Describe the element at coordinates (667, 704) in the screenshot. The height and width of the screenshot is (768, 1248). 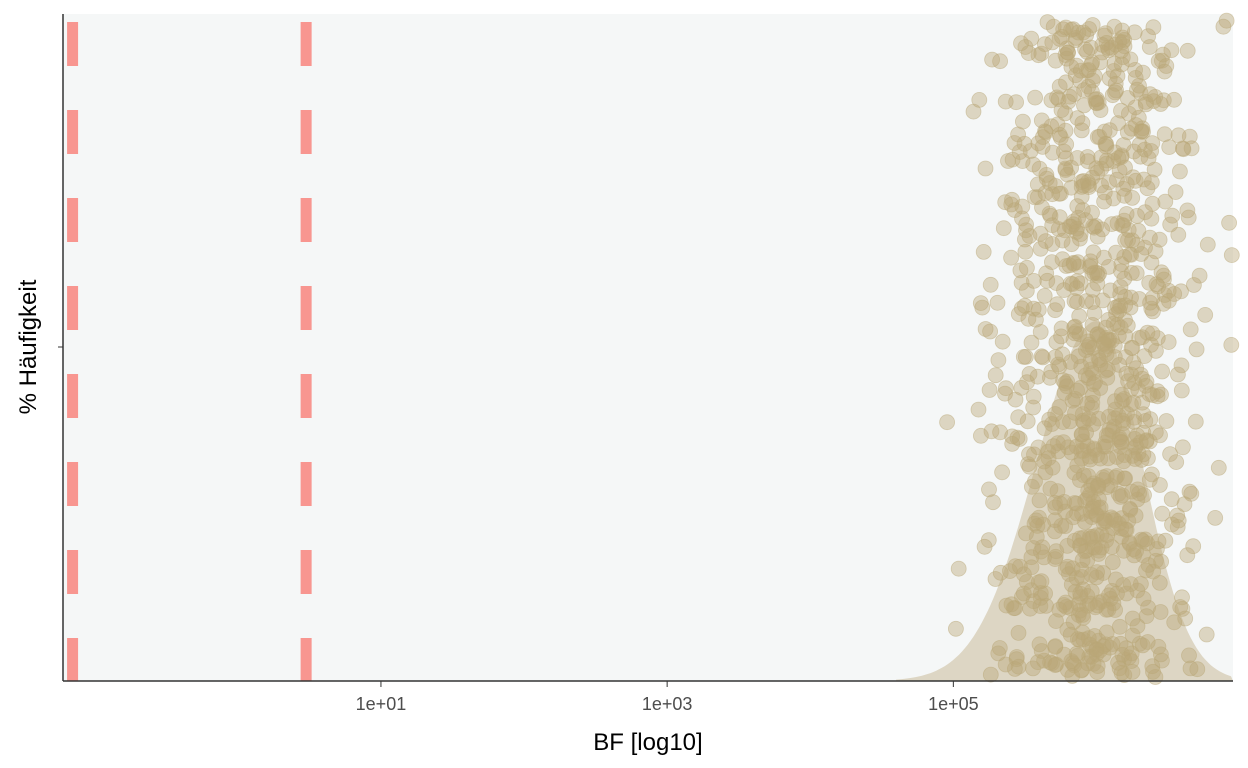
I see `x-tick-label: 1e+03` at that location.